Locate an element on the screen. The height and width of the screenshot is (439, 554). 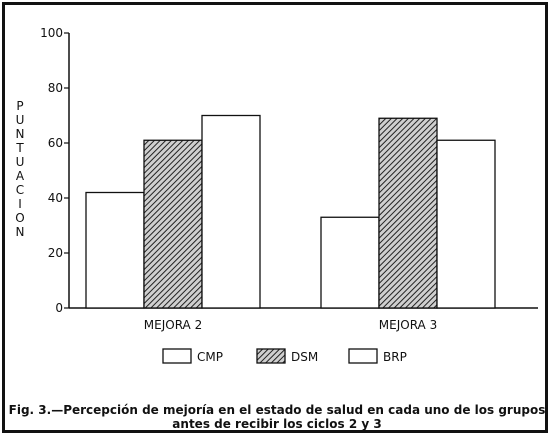
y-axis-label-letter: I is located at coordinates (20, 204).